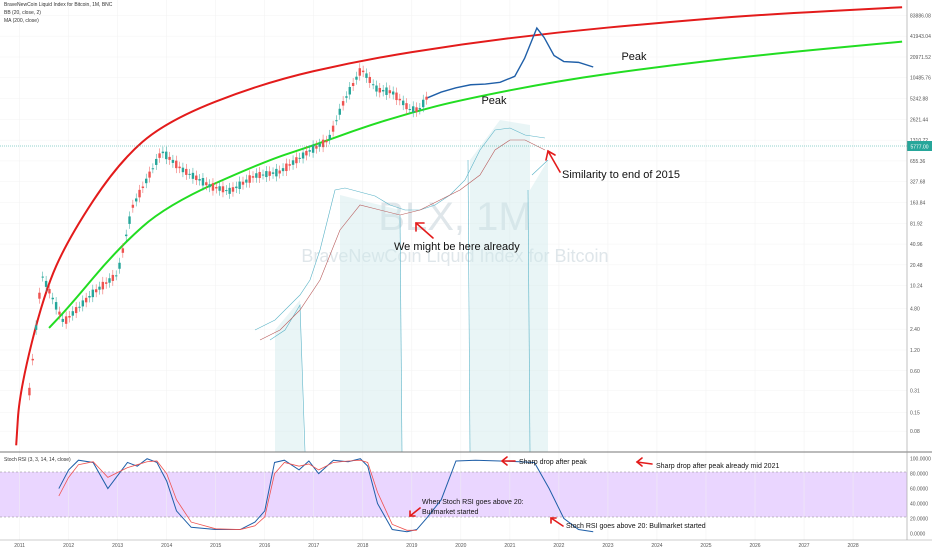 This screenshot has height=550, width=932. I want to click on annotation-peak-2: Peak, so click(634, 57).